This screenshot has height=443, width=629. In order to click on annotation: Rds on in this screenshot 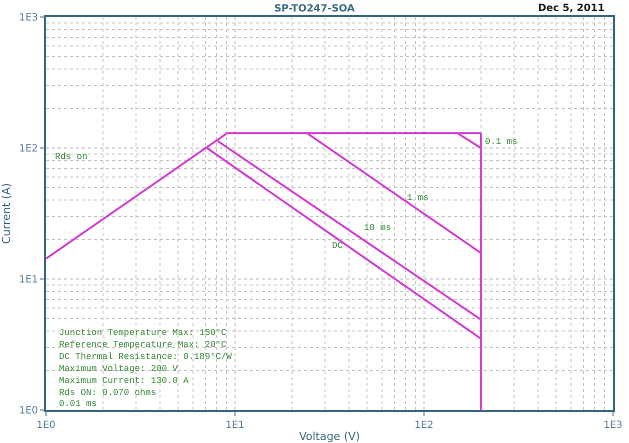, I will do `click(71, 157)`.